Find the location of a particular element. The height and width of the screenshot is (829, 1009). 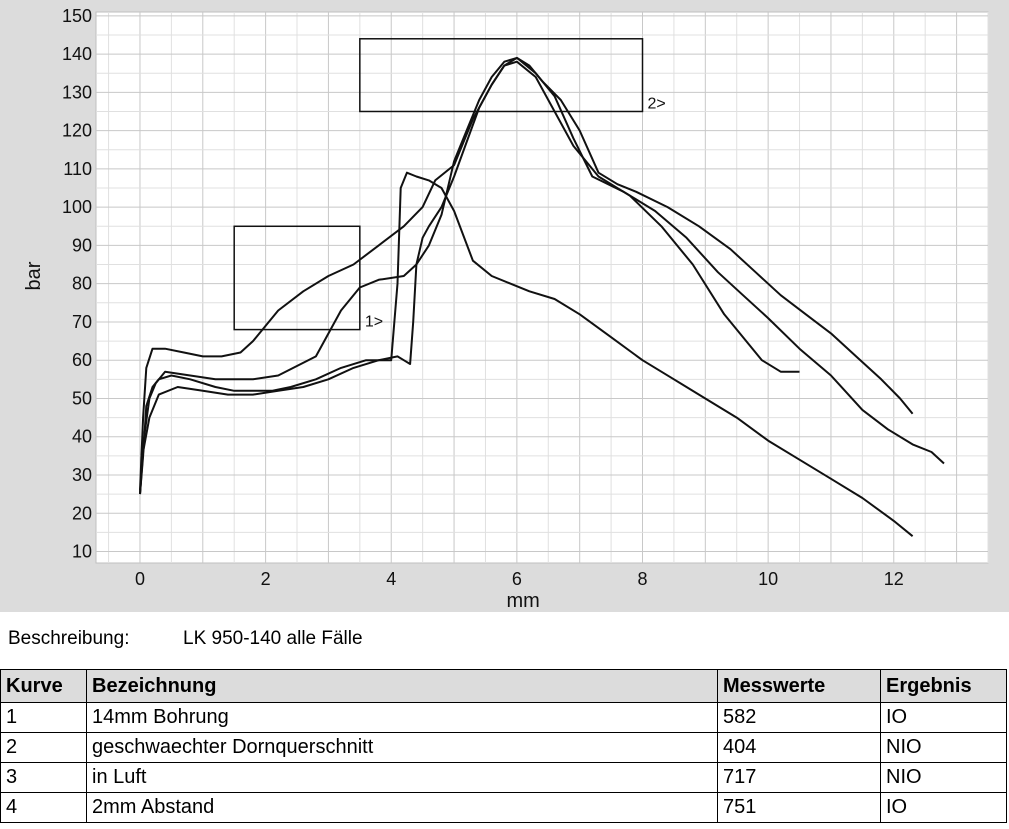

window-box-label: 1> is located at coordinates (374, 322).